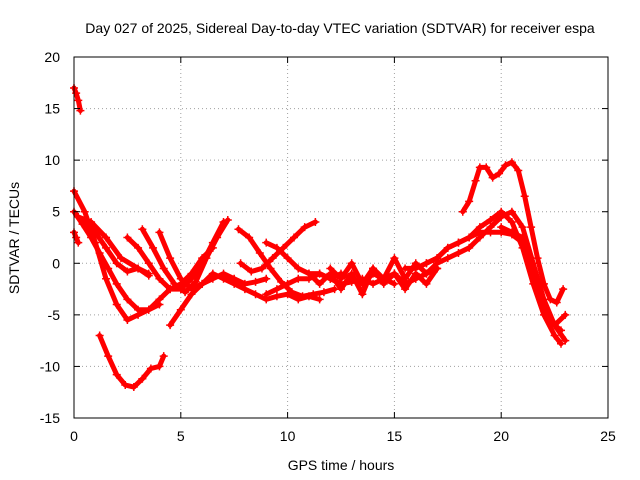  What do you see at coordinates (74, 436) in the screenshot?
I see `x-tick-label: 0` at bounding box center [74, 436].